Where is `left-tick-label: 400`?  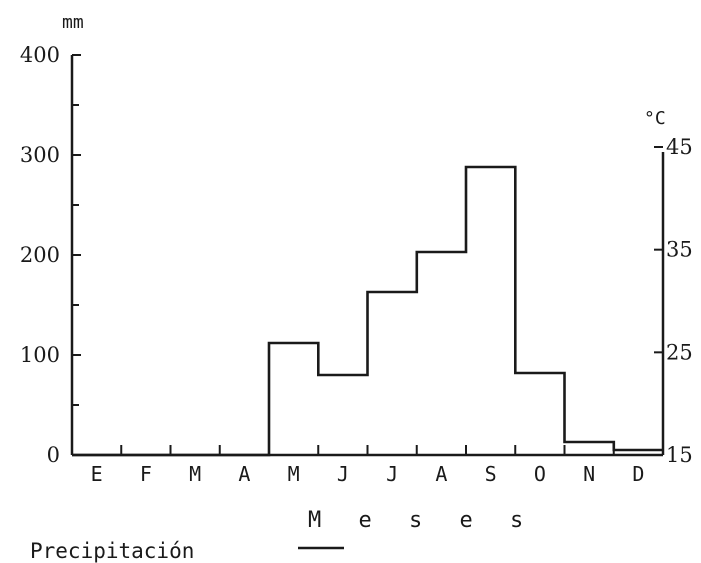 left-tick-label: 400 is located at coordinates (40, 55).